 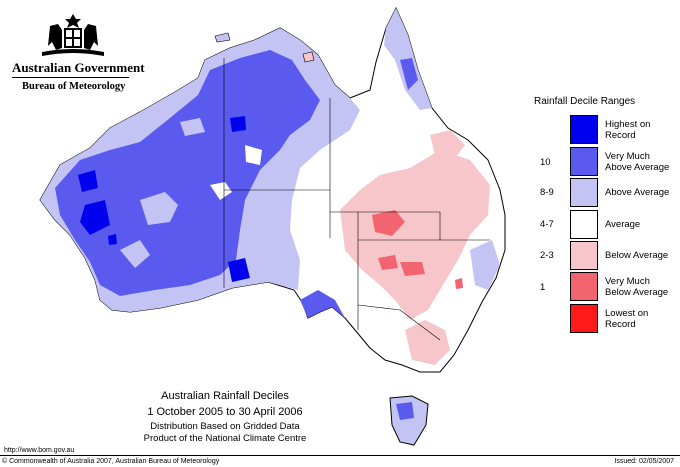 I want to click on bureau-title: Bureau of Meteorology, so click(x=74, y=86).